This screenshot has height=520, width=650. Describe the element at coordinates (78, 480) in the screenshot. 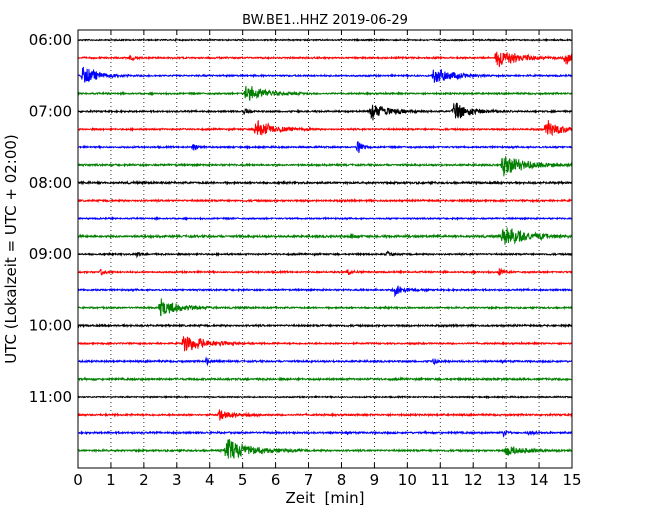

I see `x-tick-label: 0` at that location.